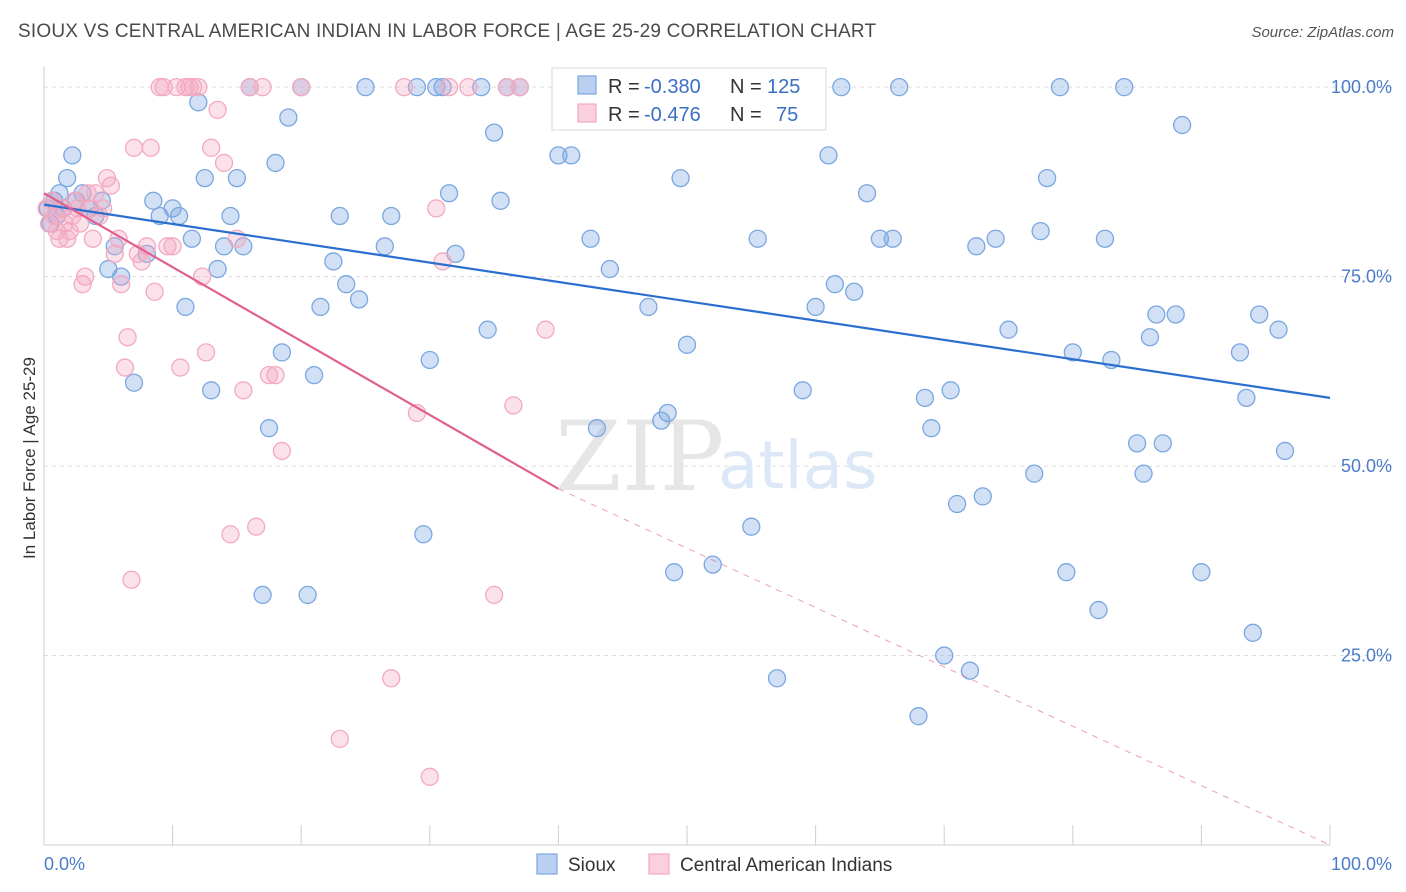  Describe the element at coordinates (1366, 656) in the screenshot. I see `y-tick-label: 25.0%` at that location.